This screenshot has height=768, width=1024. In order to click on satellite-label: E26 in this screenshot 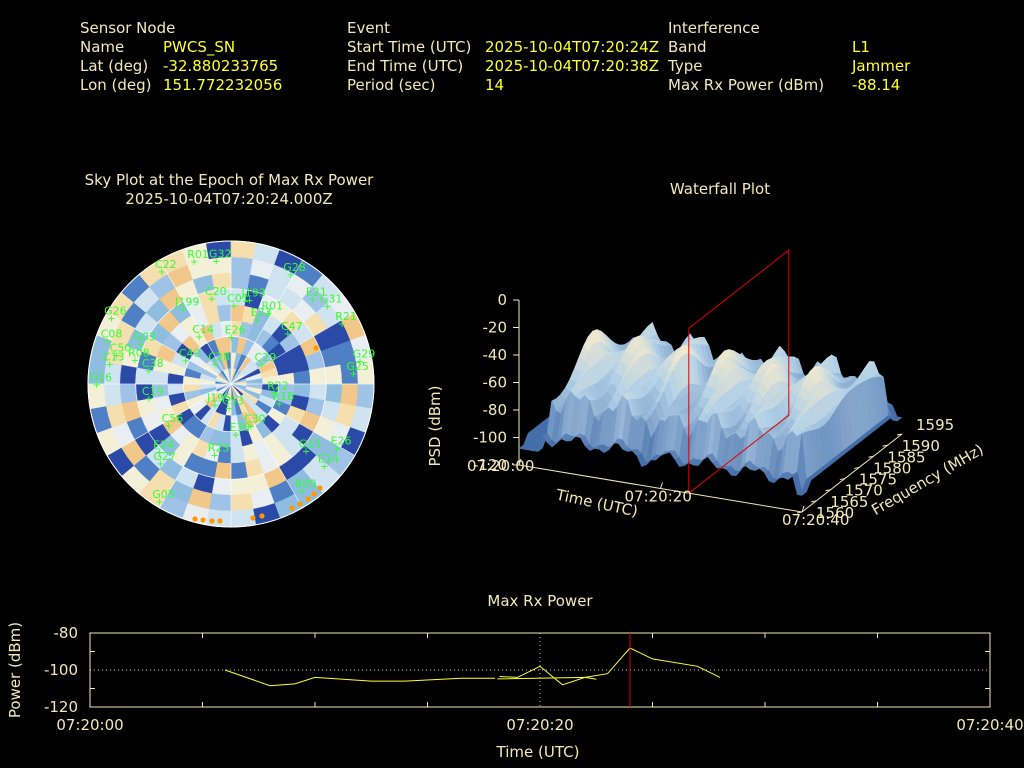, I will do `click(341, 441)`.